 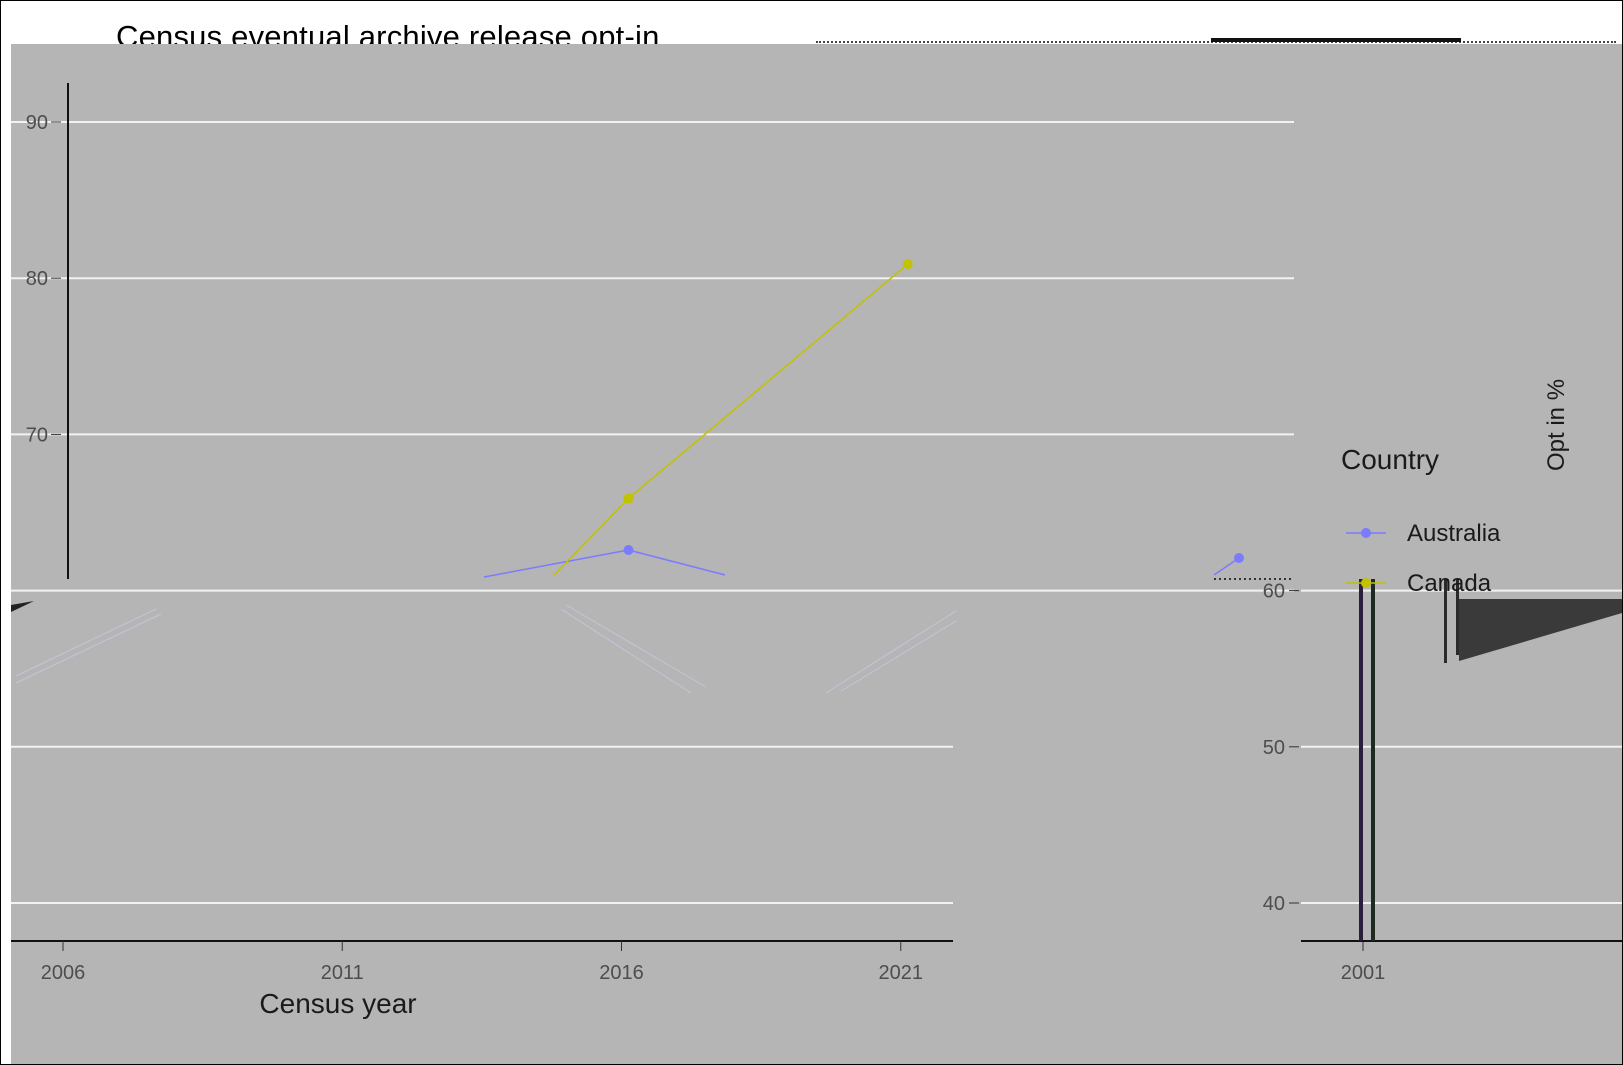 I want to click on bar-2001-a, so click(x=1361, y=760).